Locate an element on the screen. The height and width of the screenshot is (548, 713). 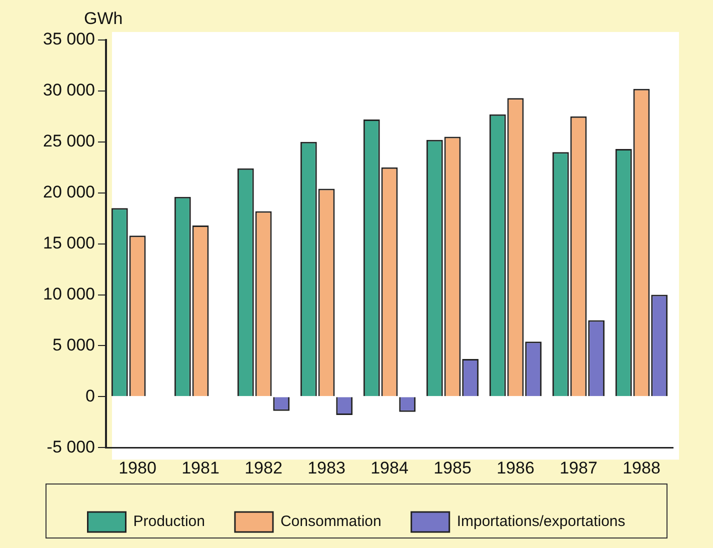
x-tick-label: 1985 is located at coordinates (453, 468).